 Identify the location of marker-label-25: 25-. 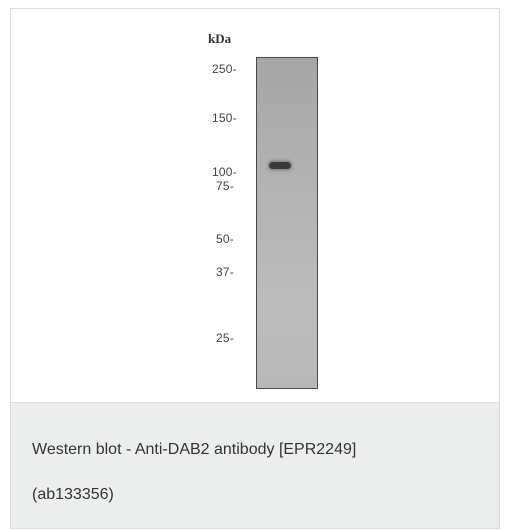
(225, 338).